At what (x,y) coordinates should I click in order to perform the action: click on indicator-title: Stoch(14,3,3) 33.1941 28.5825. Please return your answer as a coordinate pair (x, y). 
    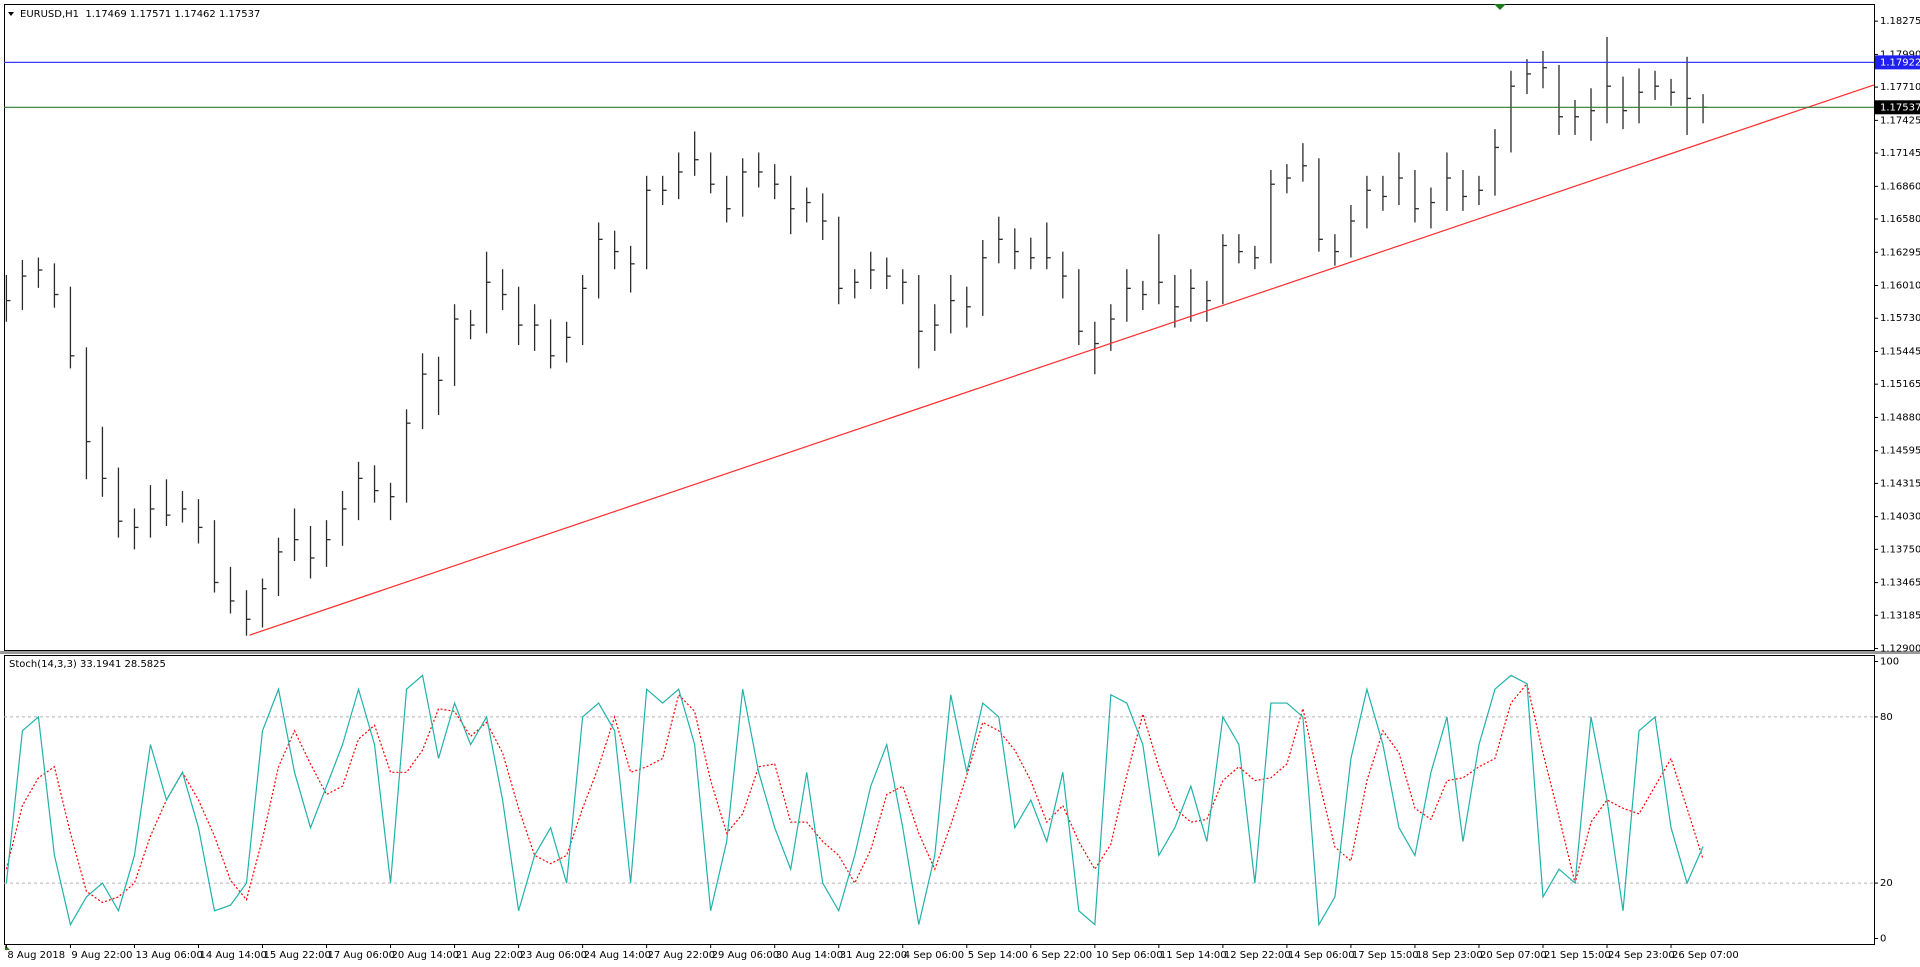
    Looking at the image, I should click on (87, 664).